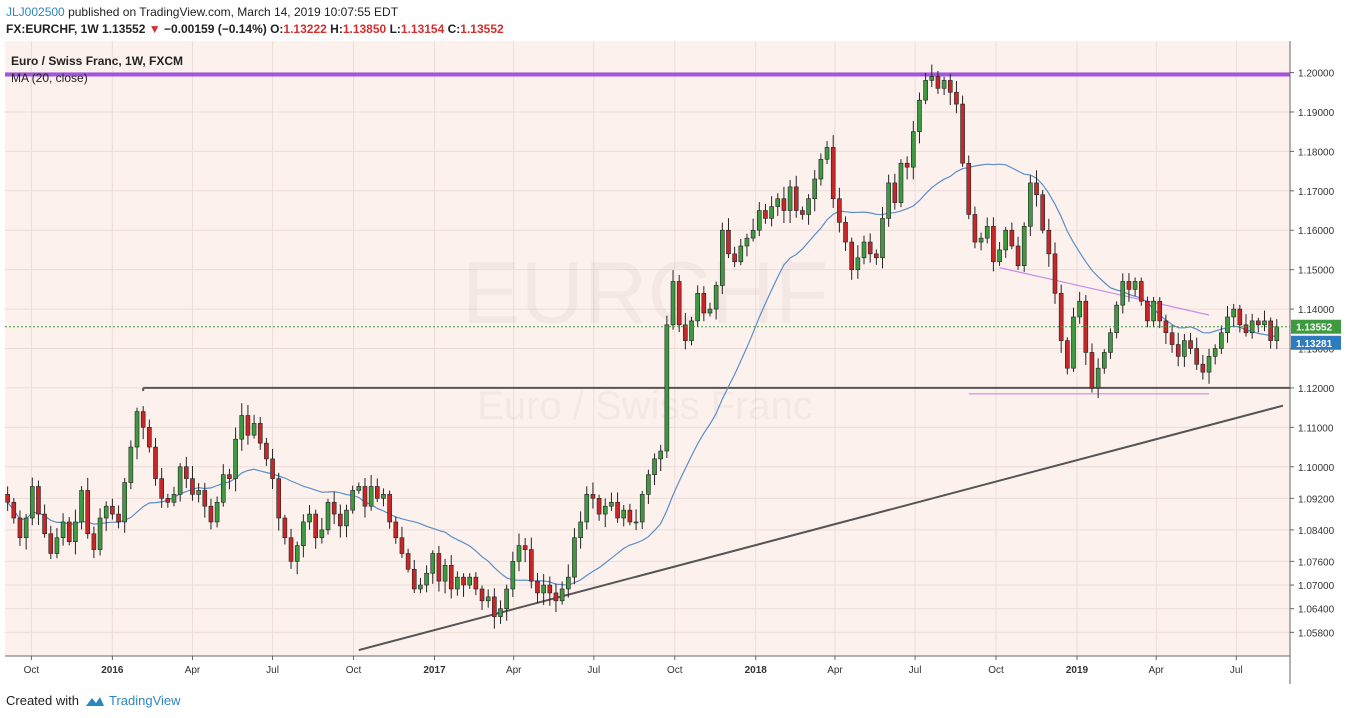 Image resolution: width=1348 pixels, height=718 pixels. I want to click on time-tick-label: Apr, so click(514, 670).